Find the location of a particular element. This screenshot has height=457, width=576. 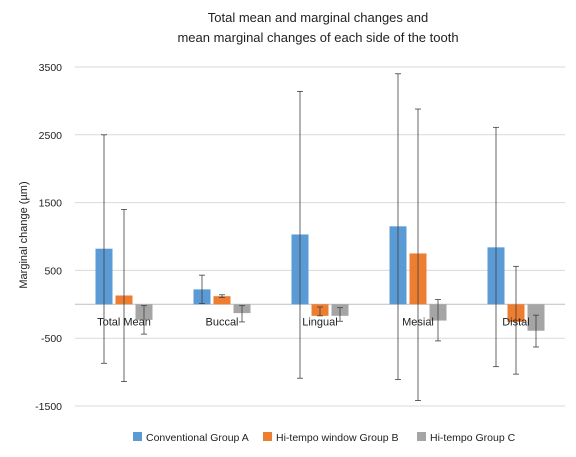

legend-label-0: Conventional Group A is located at coordinates (197, 438).